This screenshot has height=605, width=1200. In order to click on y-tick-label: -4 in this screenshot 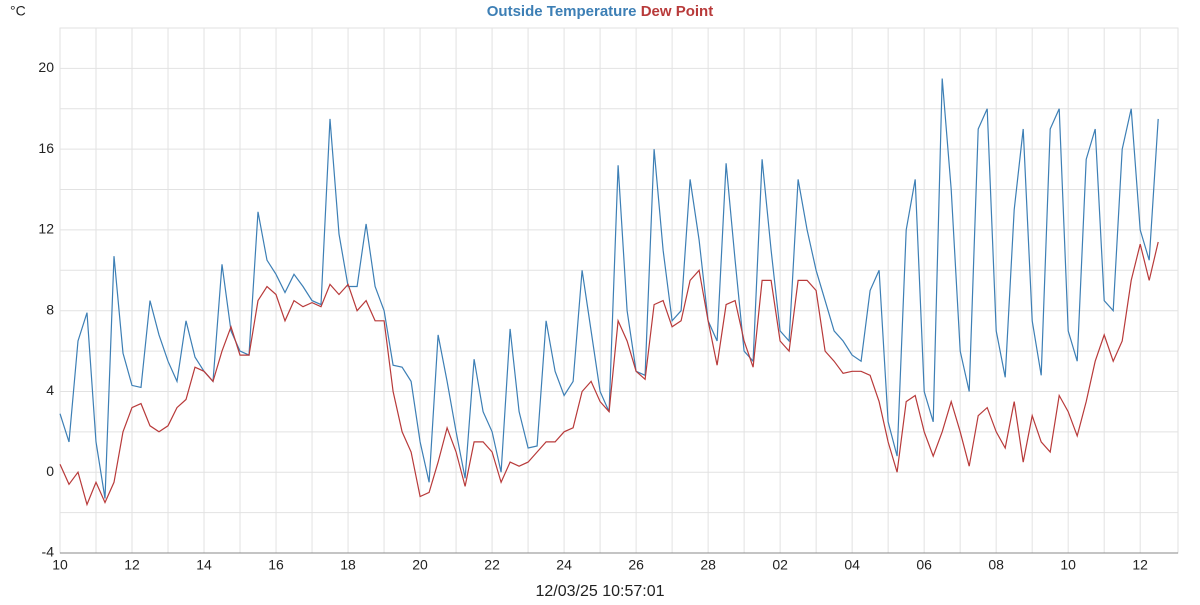, I will do `click(48, 552)`.